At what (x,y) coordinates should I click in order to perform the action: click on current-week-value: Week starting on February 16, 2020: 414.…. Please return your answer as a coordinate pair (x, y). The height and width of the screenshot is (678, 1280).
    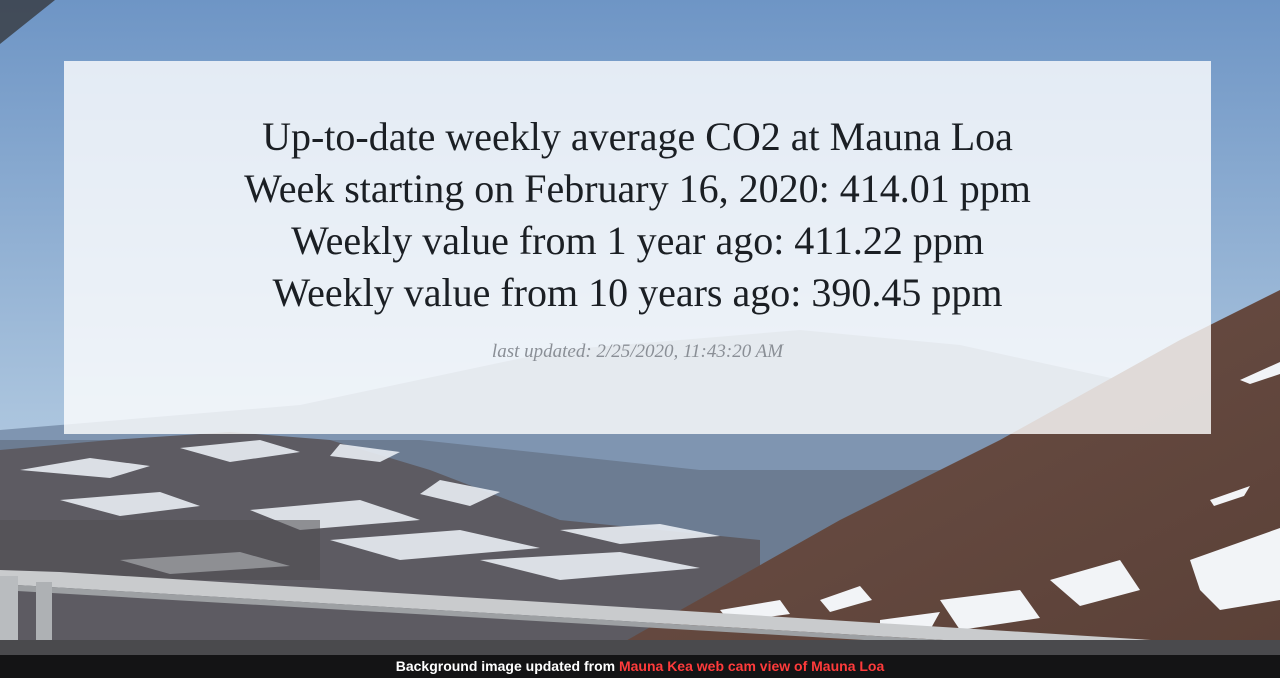
    Looking at the image, I should click on (637, 188).